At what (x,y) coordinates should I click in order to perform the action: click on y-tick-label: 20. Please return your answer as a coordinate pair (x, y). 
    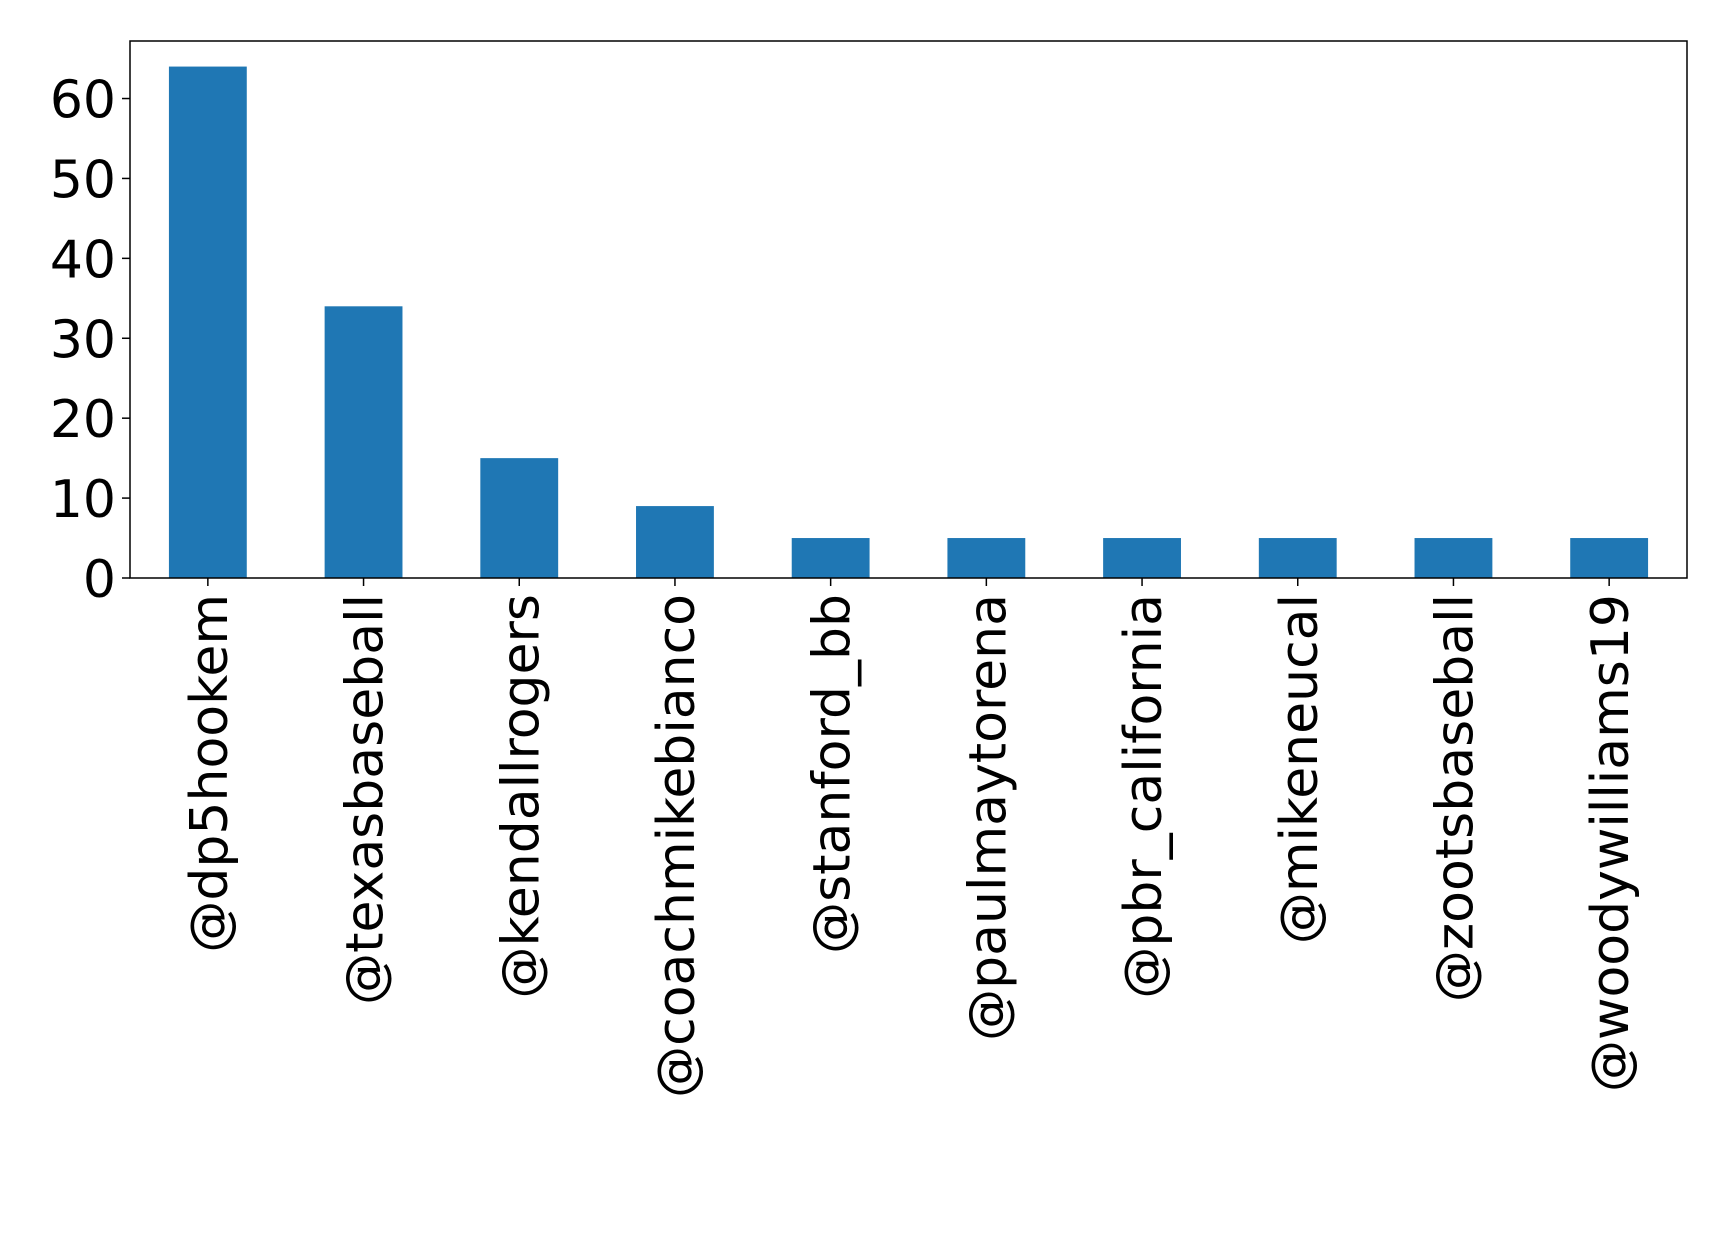
    Looking at the image, I should click on (83, 420).